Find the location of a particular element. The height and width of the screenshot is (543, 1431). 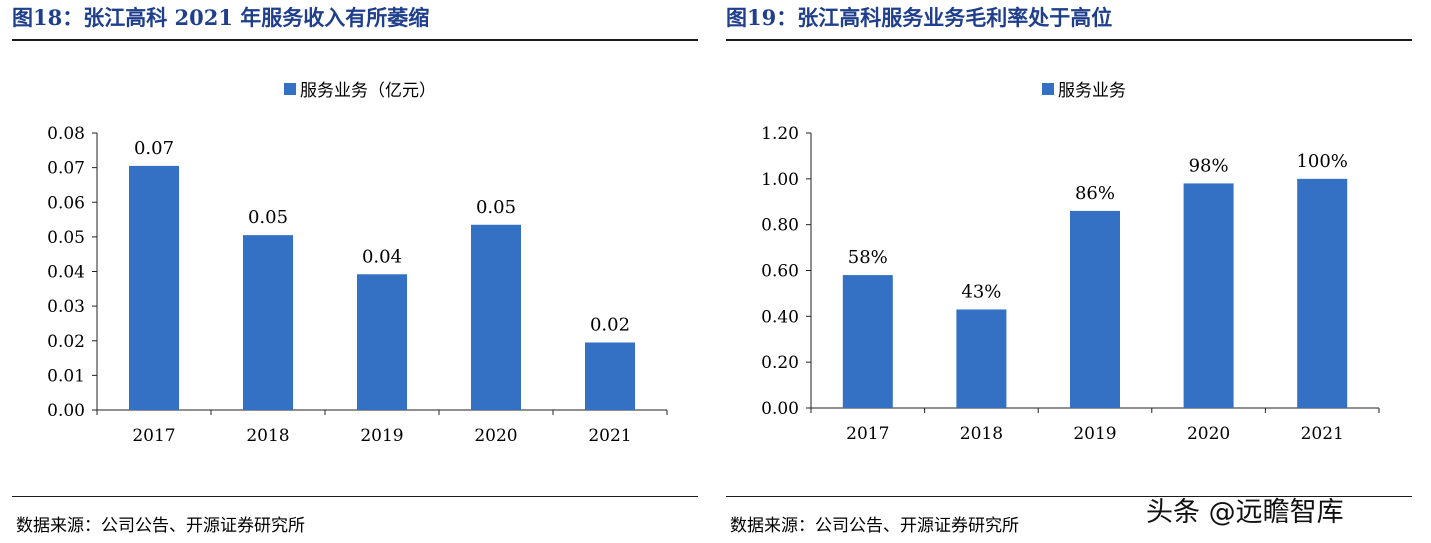

legend-label: 服务业务（亿元） is located at coordinates (368, 91).